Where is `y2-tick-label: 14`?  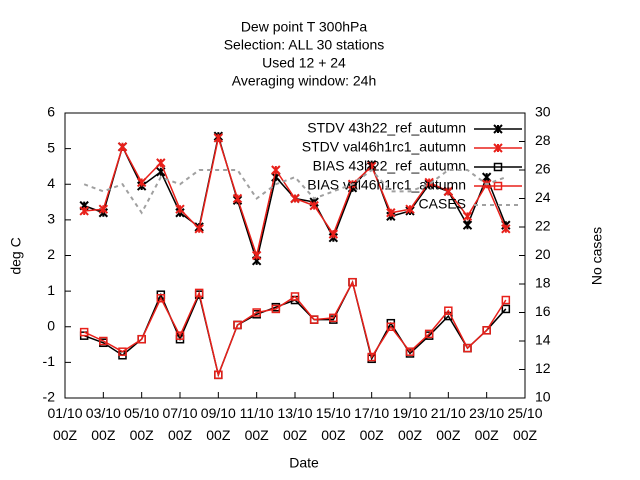 y2-tick-label: 14 is located at coordinates (543, 340).